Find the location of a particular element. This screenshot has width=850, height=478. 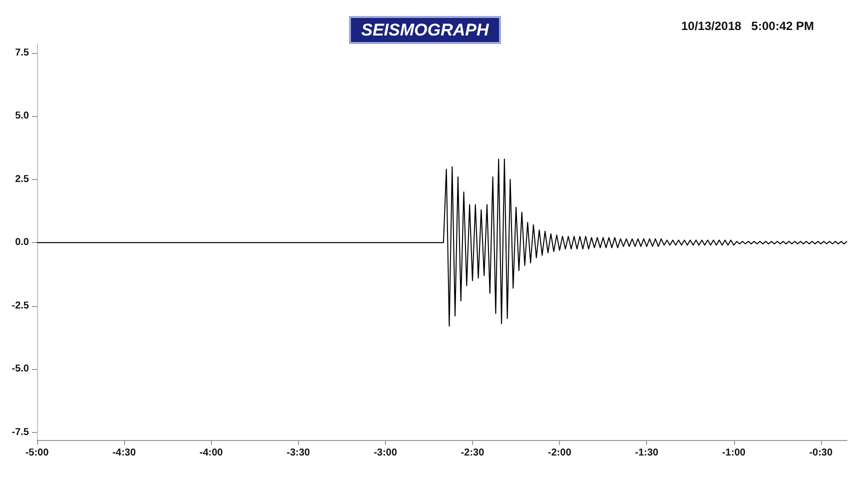

x-tick-label: -4:30 is located at coordinates (124, 453).